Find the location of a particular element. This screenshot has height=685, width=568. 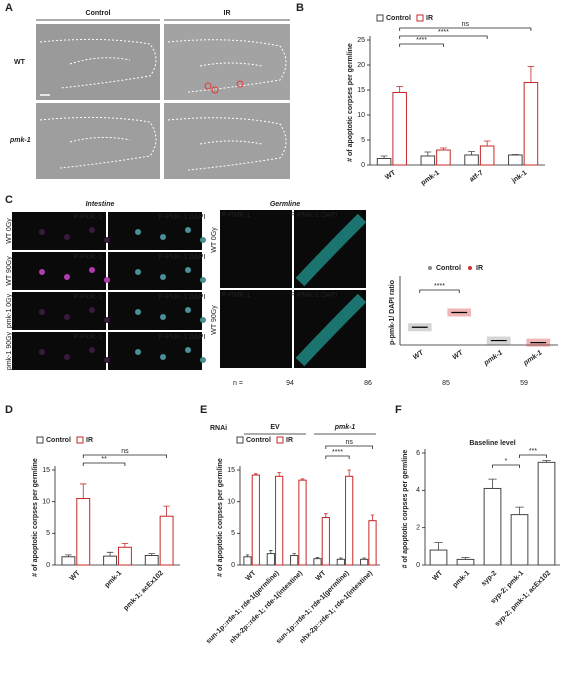

x-tick-label: pmk-1; acEx102 is located at coordinates (144, 591).